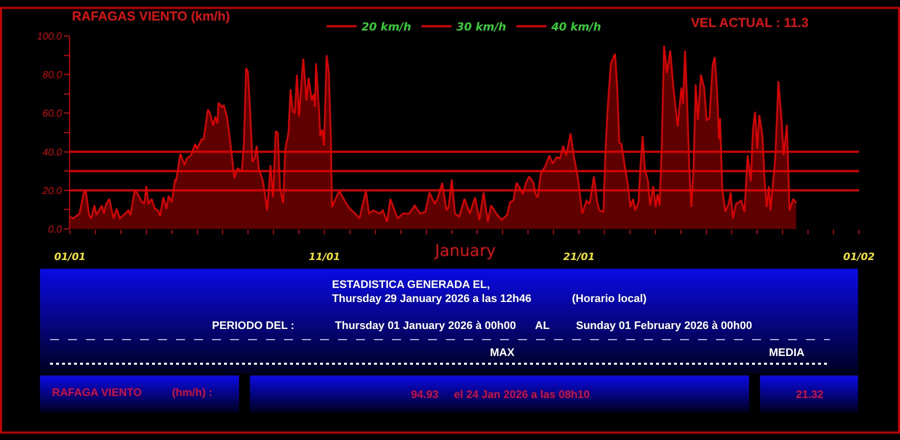 The width and height of the screenshot is (900, 440). Describe the element at coordinates (253, 326) in the screenshot. I see `text: PERIODO DEL :` at that location.